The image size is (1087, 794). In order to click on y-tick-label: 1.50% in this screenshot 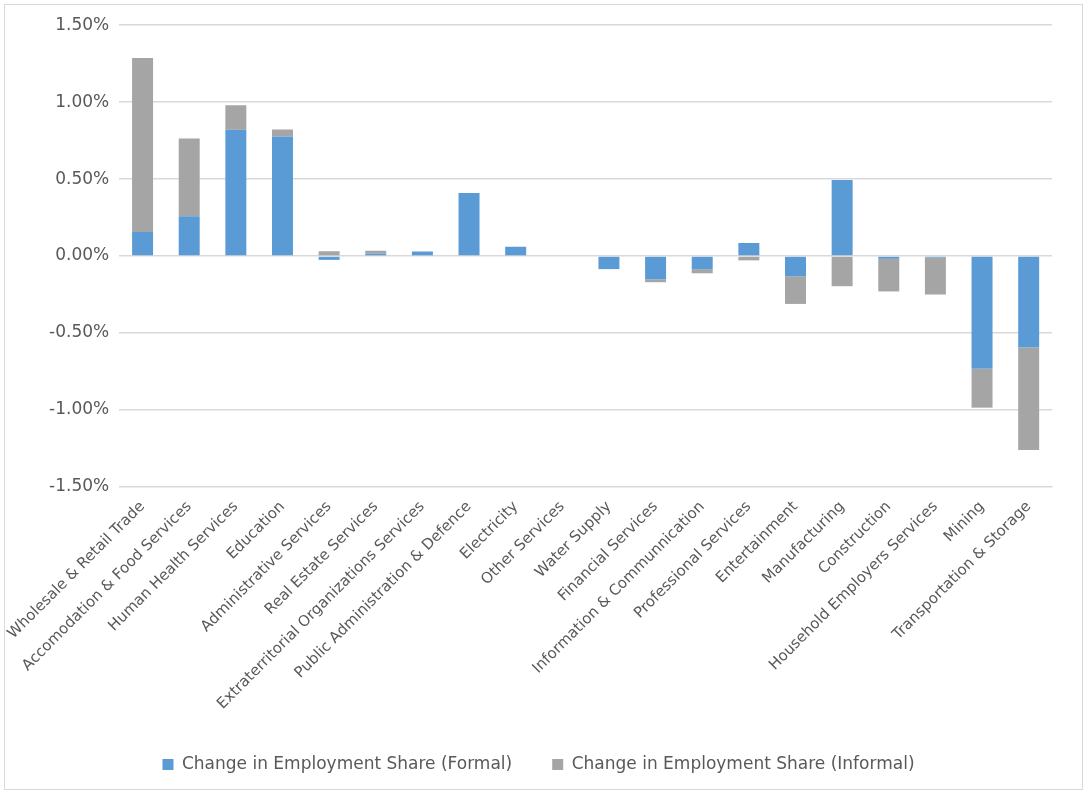, I will do `click(82, 23)`.